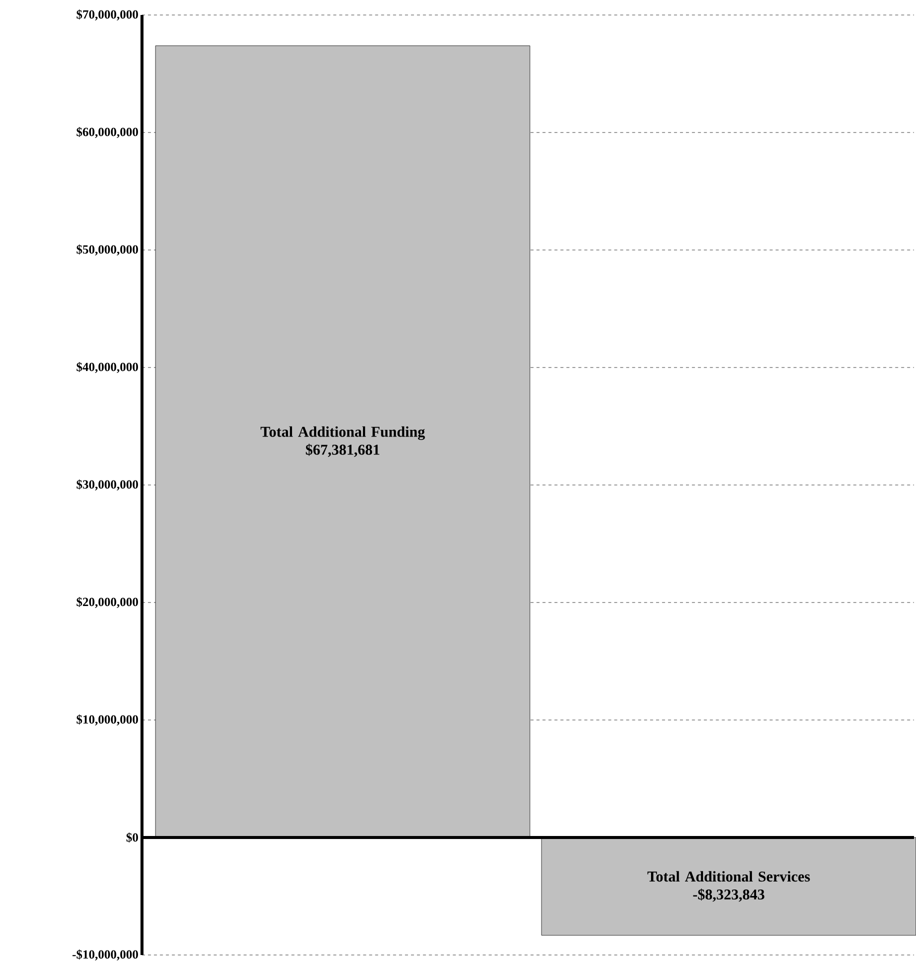  What do you see at coordinates (728, 895) in the screenshot?
I see `data-label: -$8,323,843` at bounding box center [728, 895].